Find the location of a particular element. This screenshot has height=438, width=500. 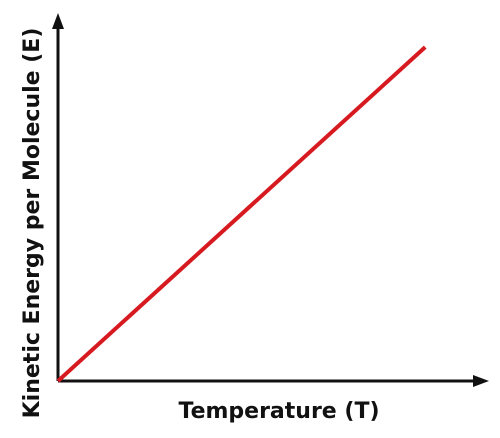

x-axis-label: Temperature (T) is located at coordinates (278, 411).